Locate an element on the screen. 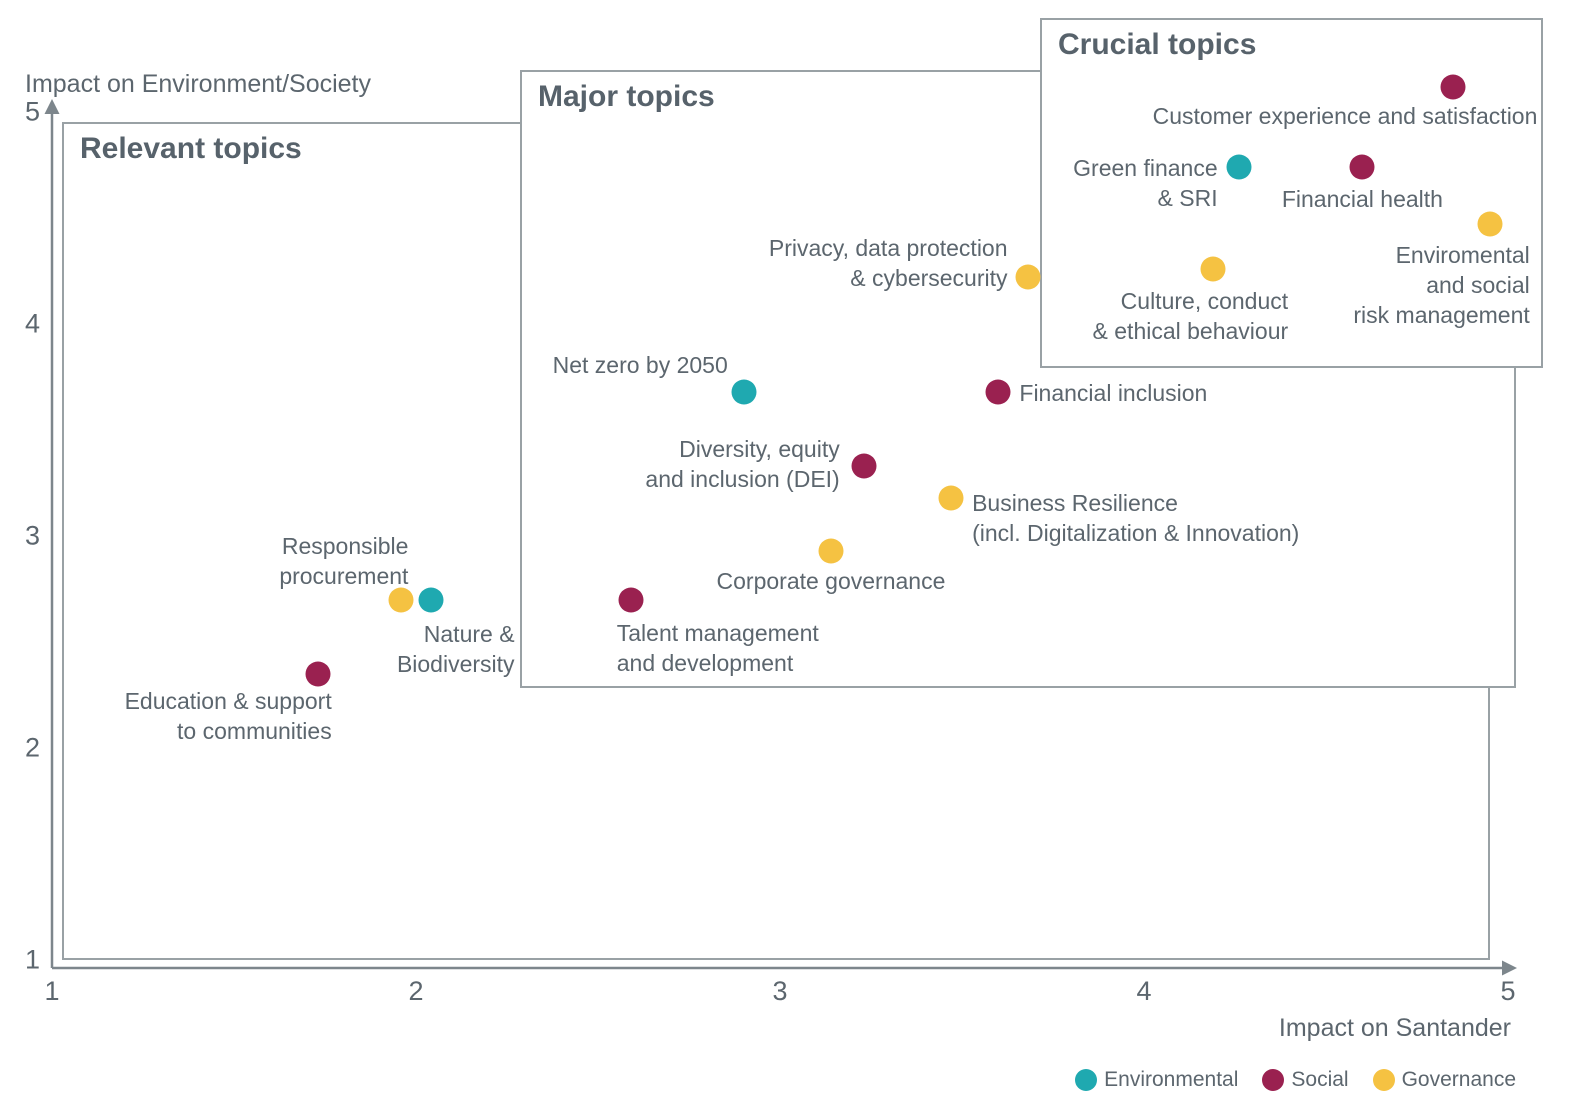  point-label-line: Culture, conduct is located at coordinates (1204, 300).